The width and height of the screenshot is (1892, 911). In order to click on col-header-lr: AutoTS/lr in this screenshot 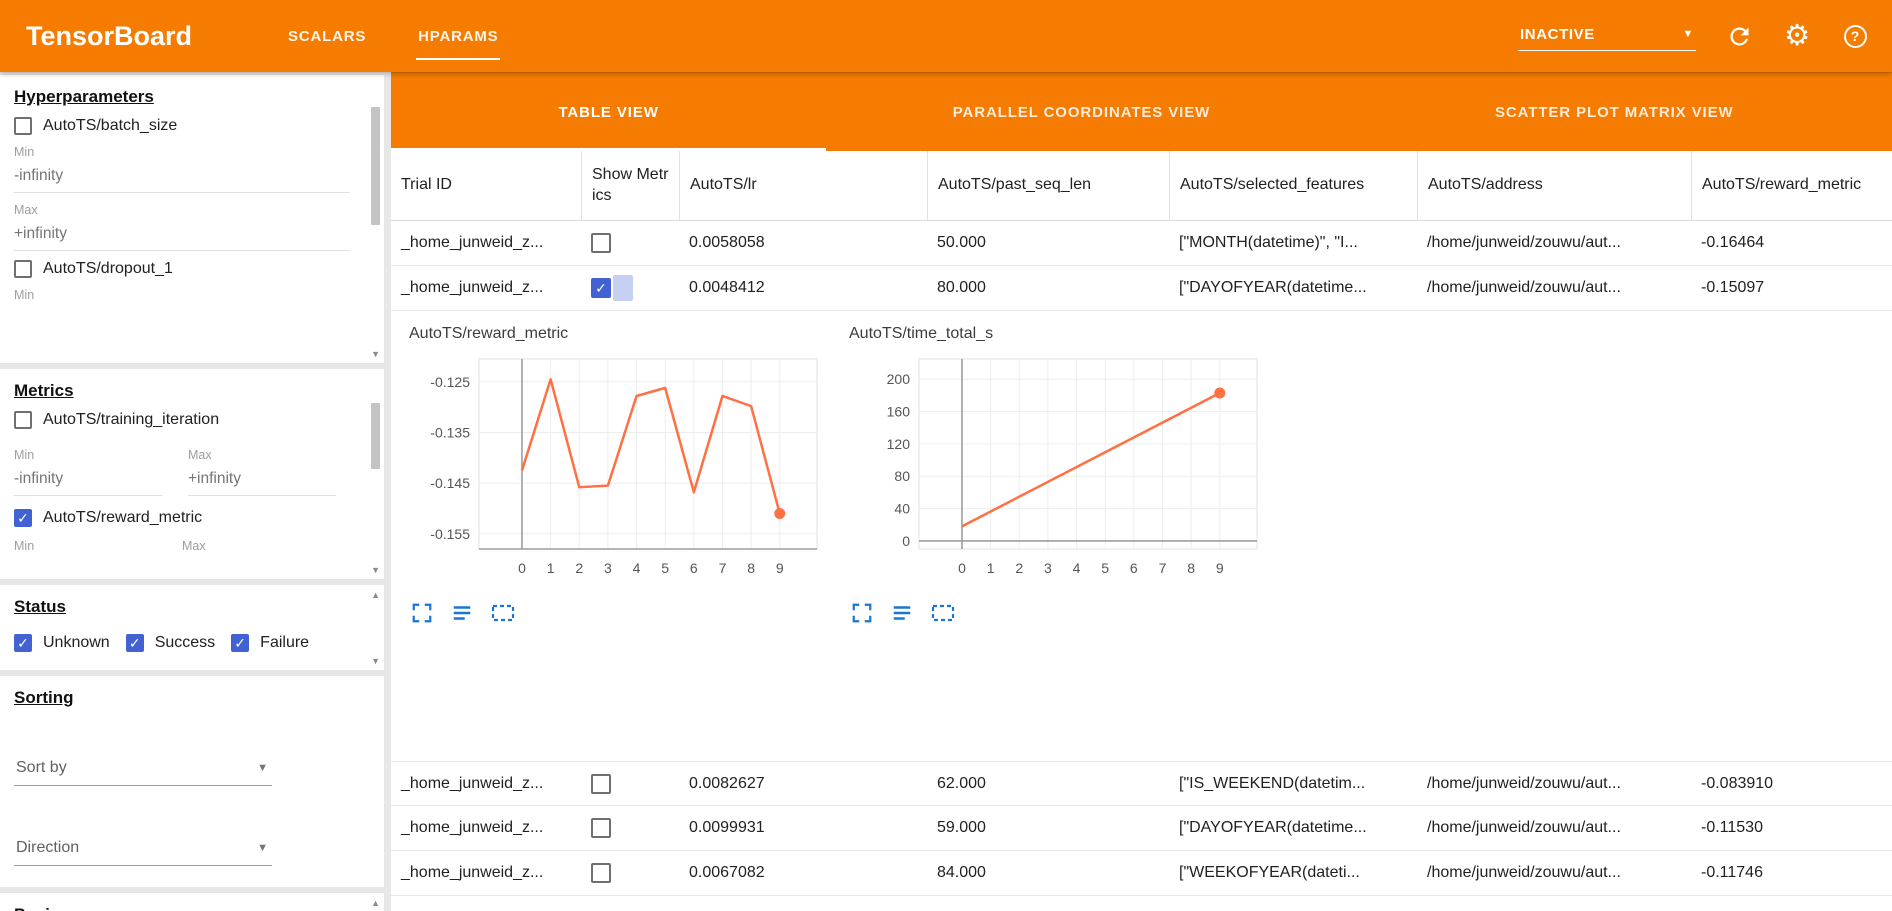, I will do `click(803, 185)`.